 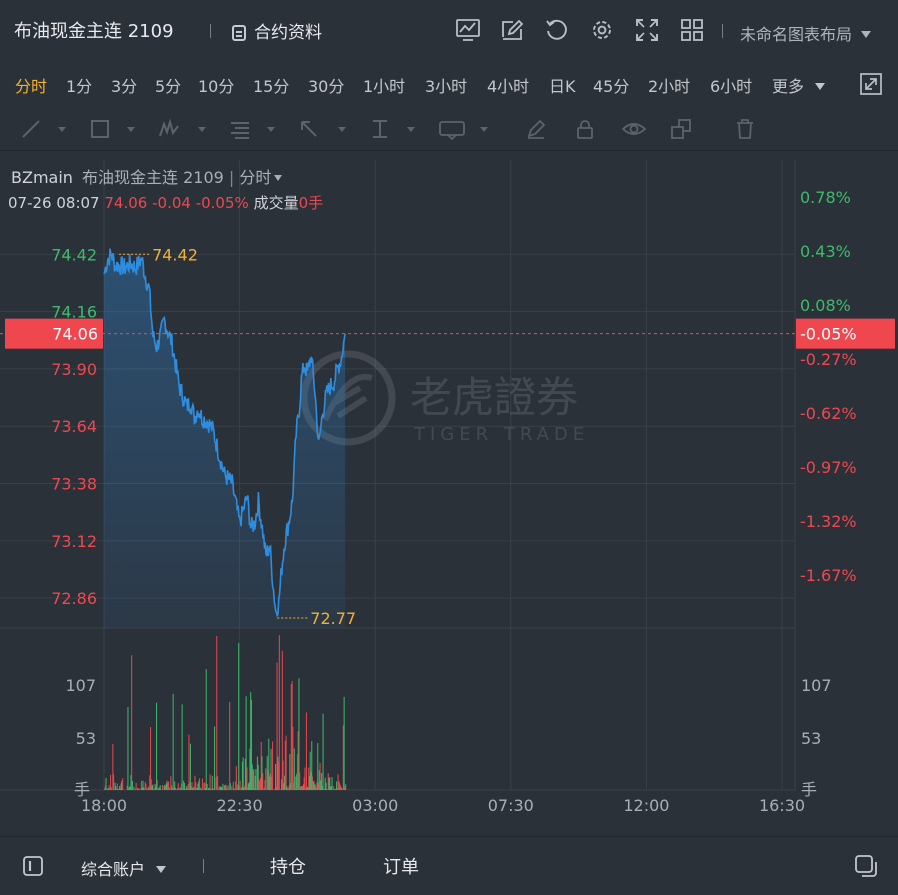 What do you see at coordinates (788, 86) in the screenshot?
I see `period-more-label: 更多` at bounding box center [788, 86].